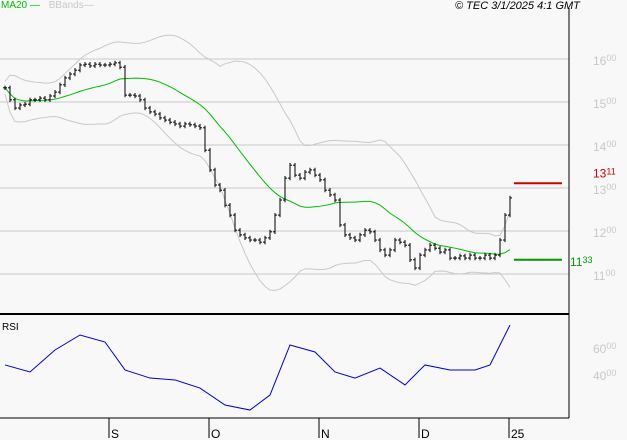 The height and width of the screenshot is (440, 627). I want to click on y-tick-label: 1600, so click(604, 60).